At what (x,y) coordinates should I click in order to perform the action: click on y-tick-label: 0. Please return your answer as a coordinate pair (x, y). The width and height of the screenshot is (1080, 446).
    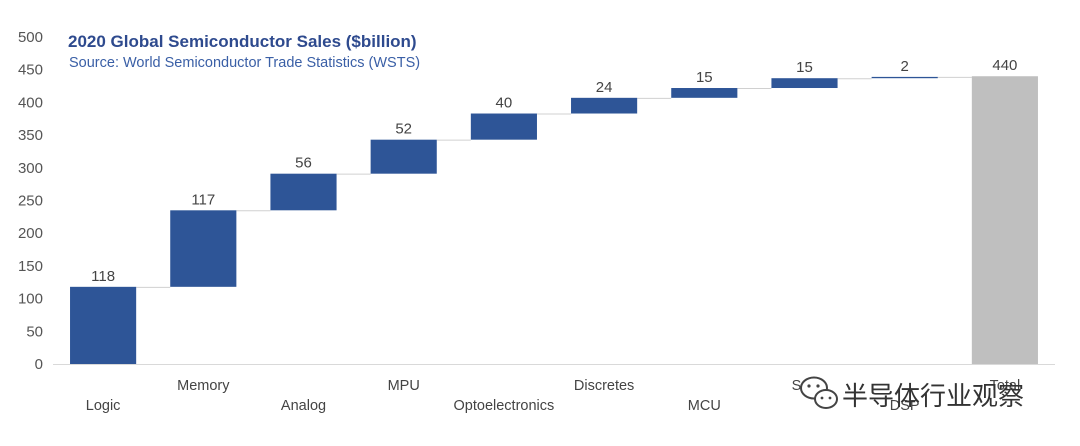
    Looking at the image, I should click on (39, 364).